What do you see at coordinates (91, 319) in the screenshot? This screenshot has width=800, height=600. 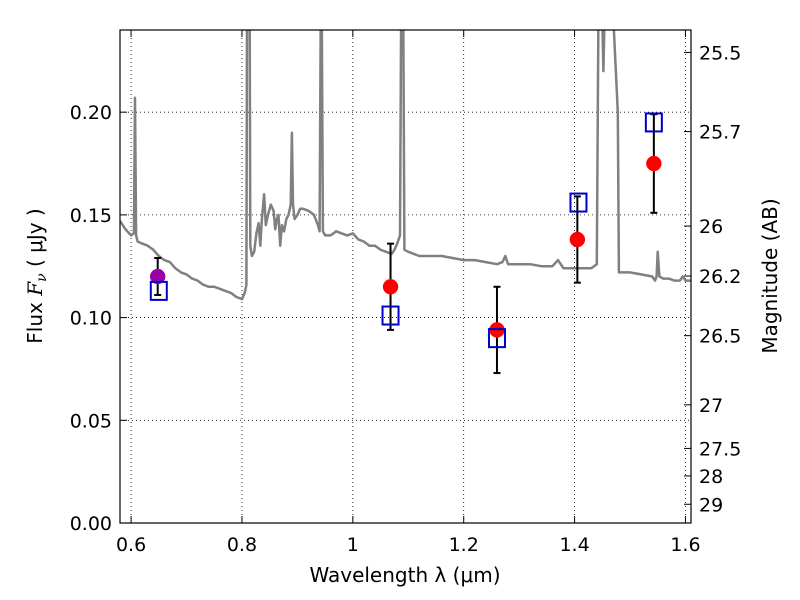 I see `y-tick-label: 0.10` at bounding box center [91, 319].